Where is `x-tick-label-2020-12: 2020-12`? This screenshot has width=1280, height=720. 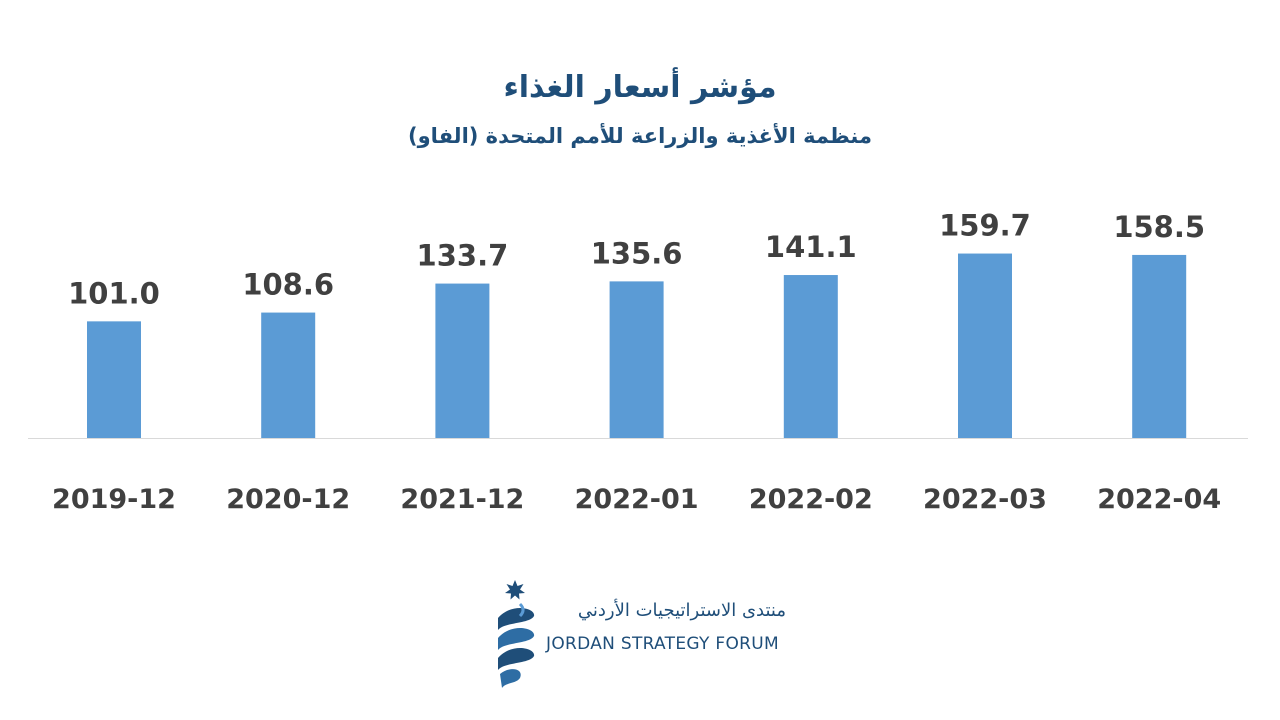
x-tick-label-2020-12: 2020-12 is located at coordinates (288, 499).